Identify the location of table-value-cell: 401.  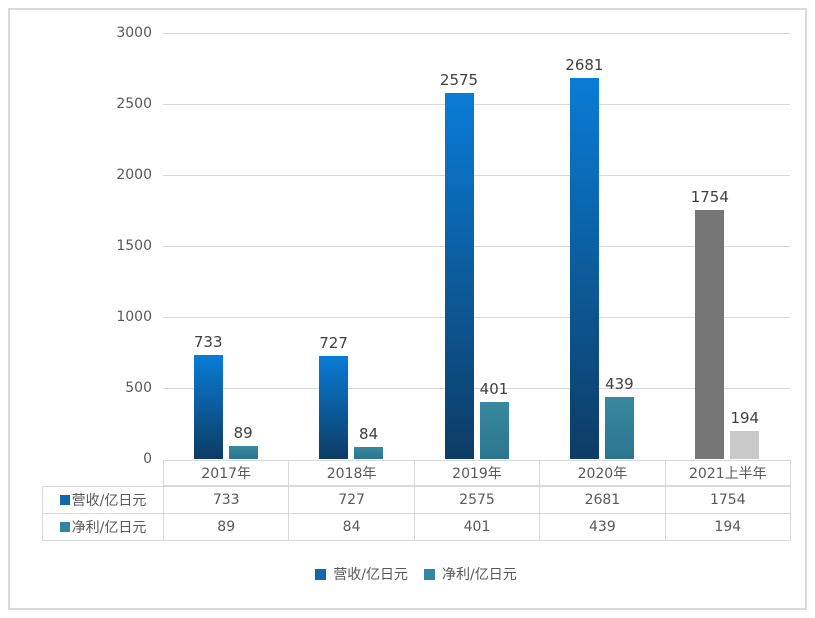
(477, 527).